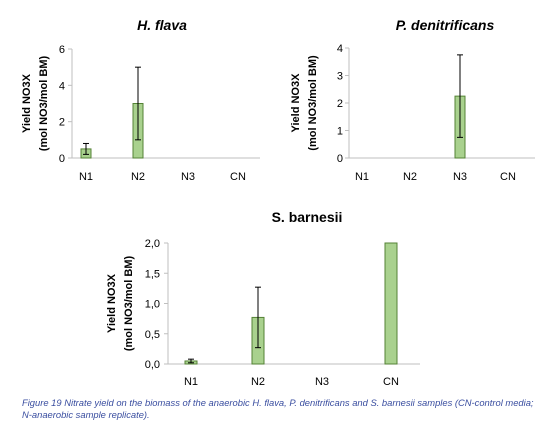 The image size is (554, 430). I want to click on bar-cn, so click(391, 303).